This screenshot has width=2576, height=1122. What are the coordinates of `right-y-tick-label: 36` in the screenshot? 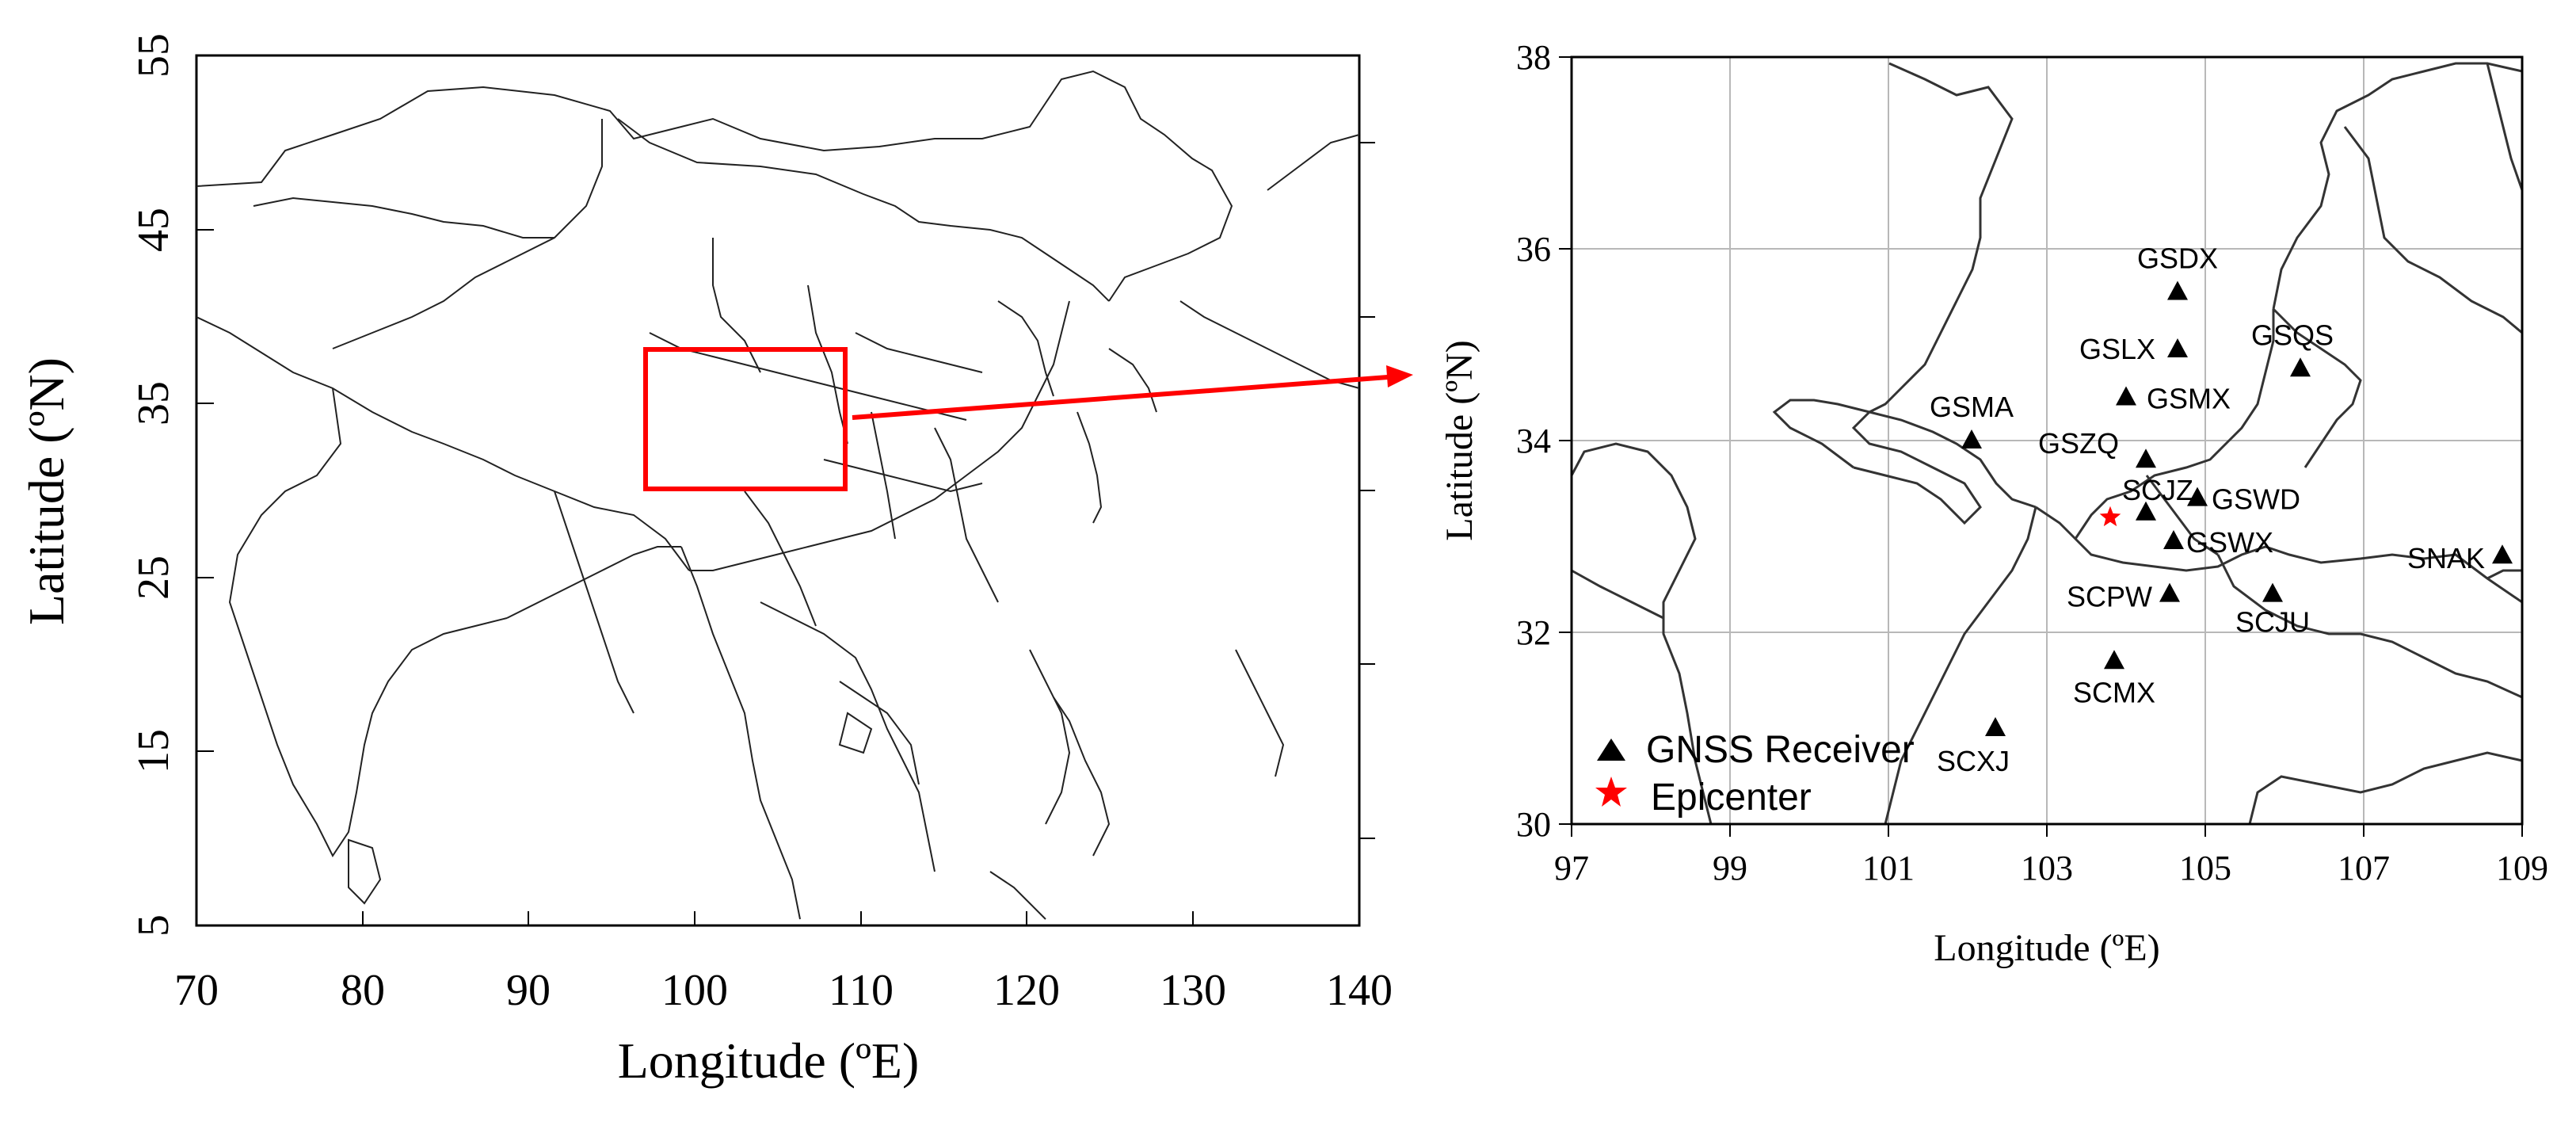 It's located at (1534, 249).